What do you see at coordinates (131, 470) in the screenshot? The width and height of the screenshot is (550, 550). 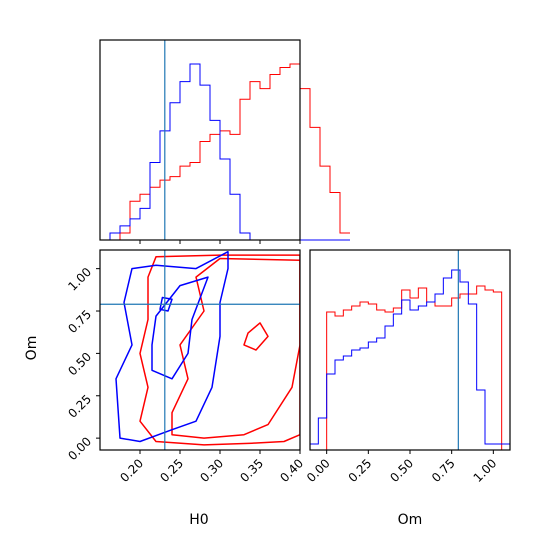 I see `x-tick-label: 0.20` at bounding box center [131, 470].